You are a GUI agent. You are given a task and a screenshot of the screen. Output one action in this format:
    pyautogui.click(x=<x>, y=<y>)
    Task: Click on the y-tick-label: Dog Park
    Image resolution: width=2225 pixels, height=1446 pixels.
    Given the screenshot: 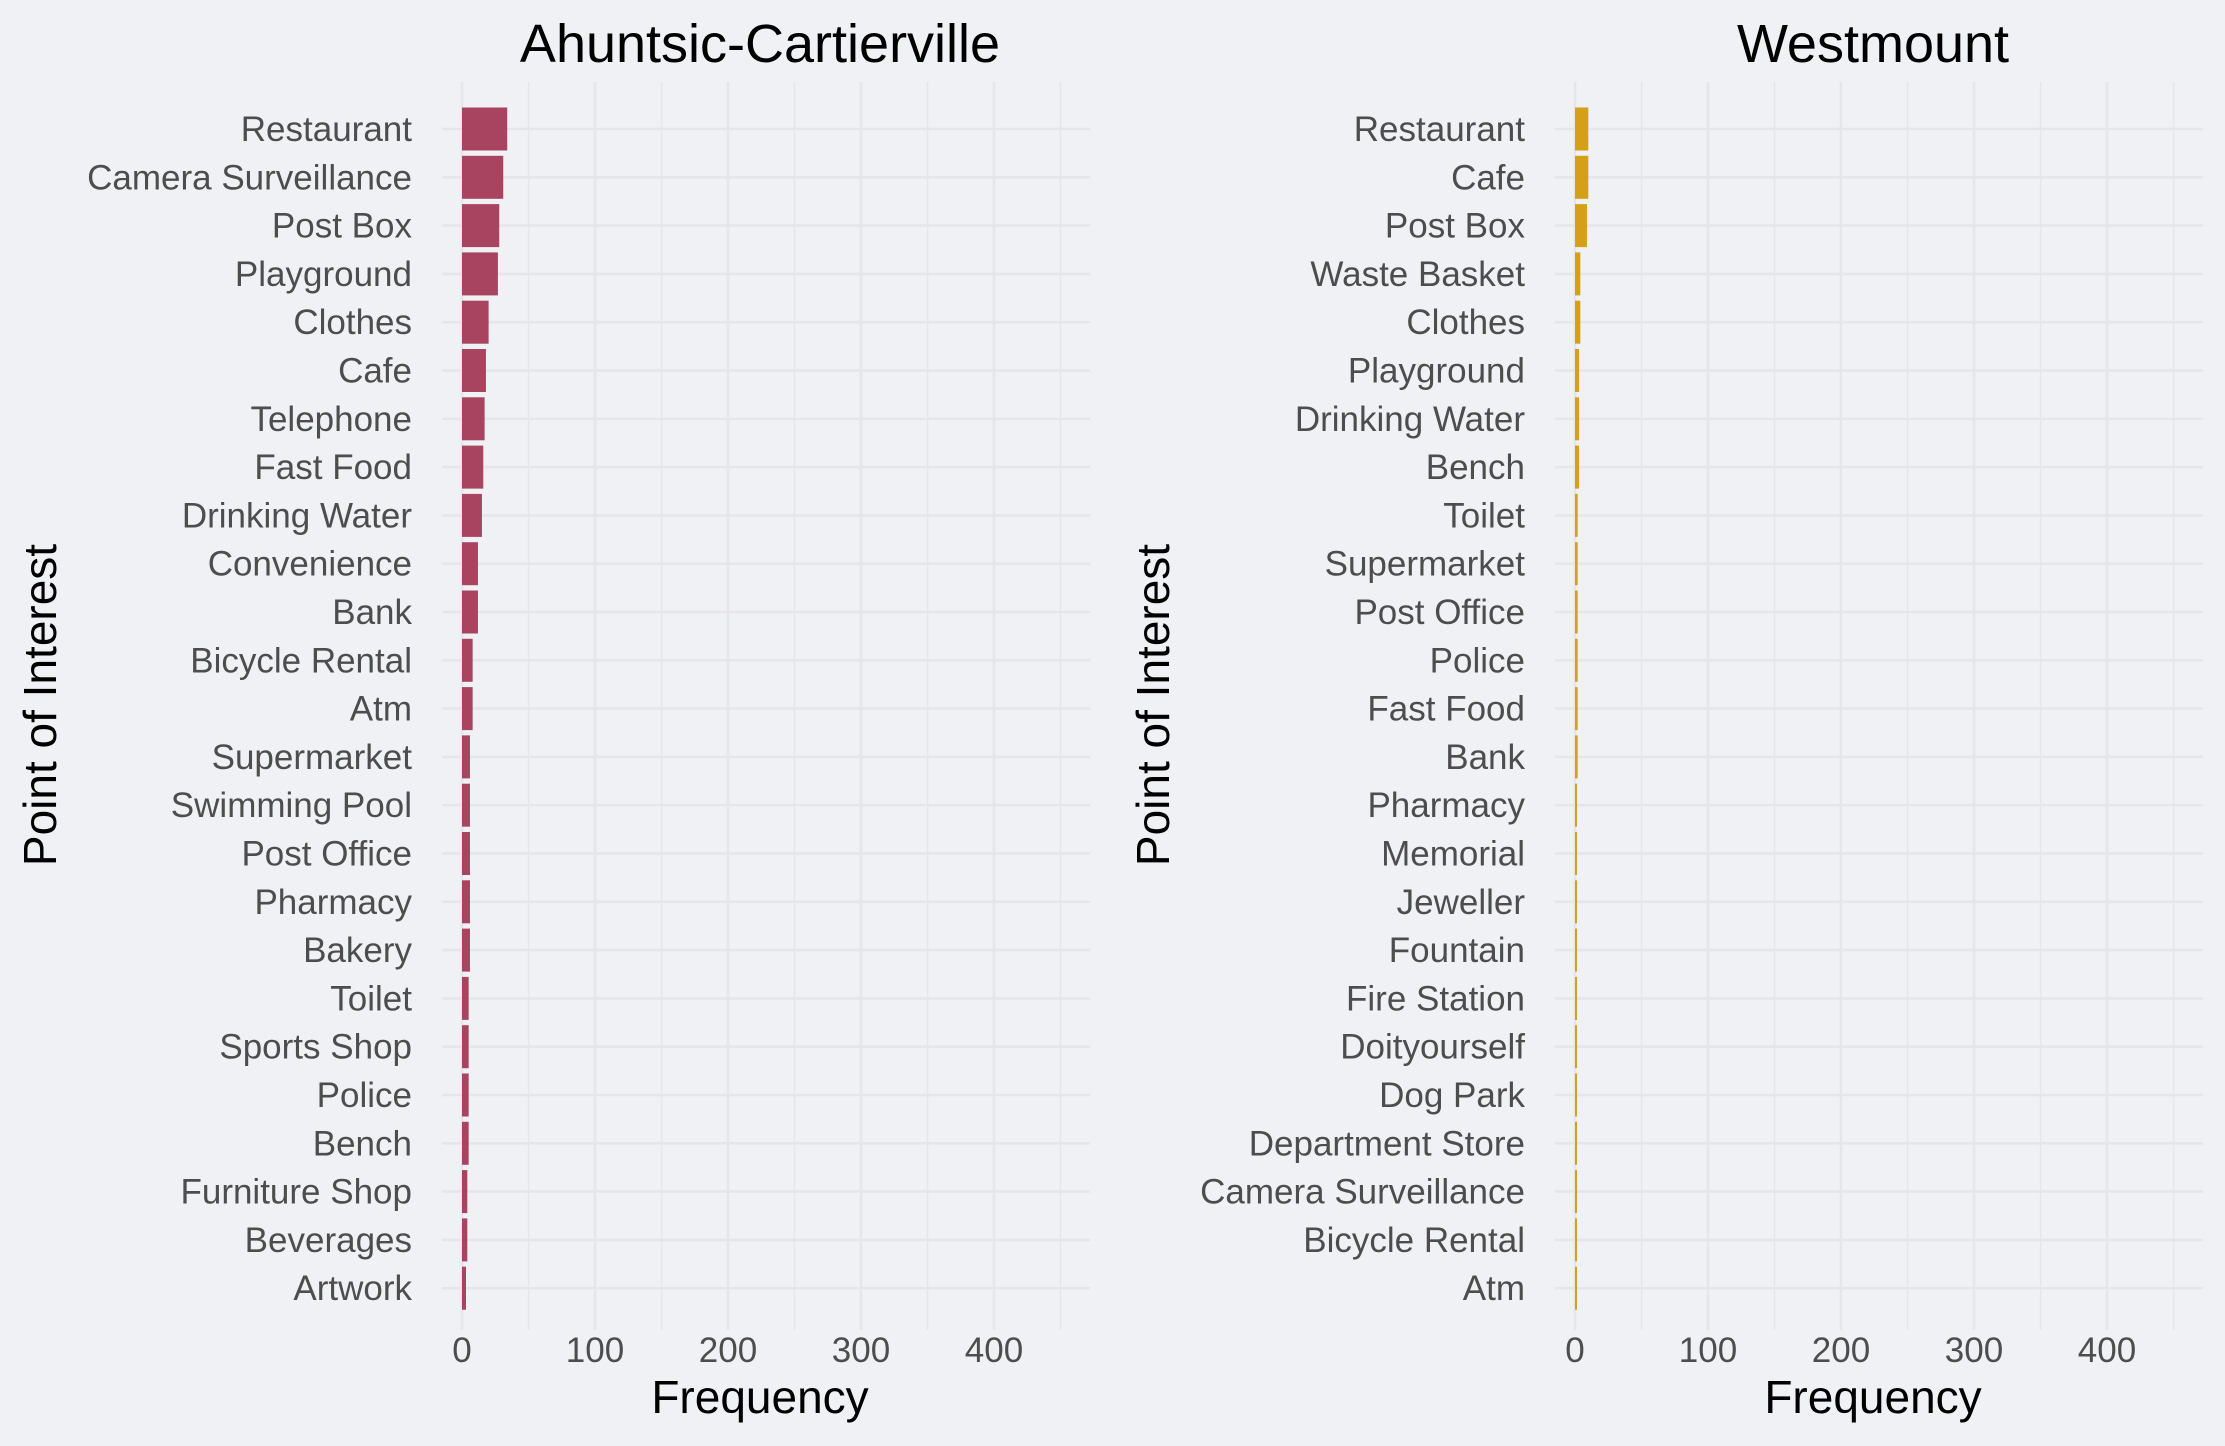 What is the action you would take?
    pyautogui.click(x=1452, y=1095)
    